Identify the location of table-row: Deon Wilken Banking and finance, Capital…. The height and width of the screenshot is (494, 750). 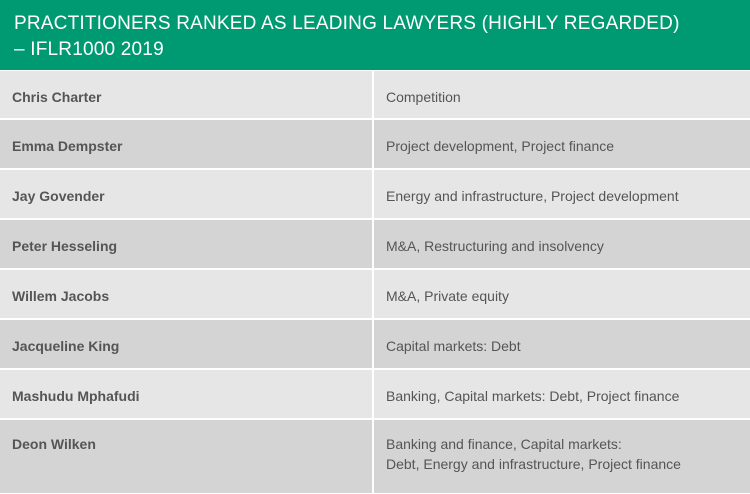
(375, 457).